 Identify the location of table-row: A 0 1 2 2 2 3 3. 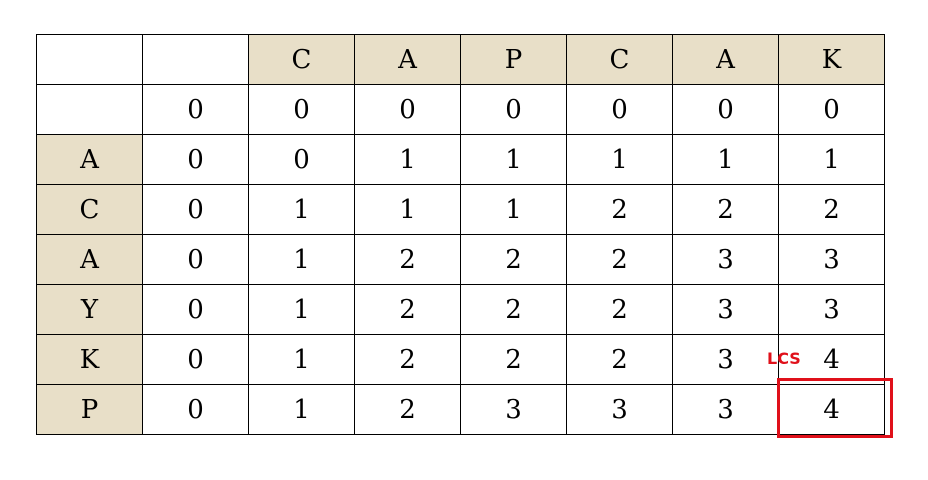
(460, 259).